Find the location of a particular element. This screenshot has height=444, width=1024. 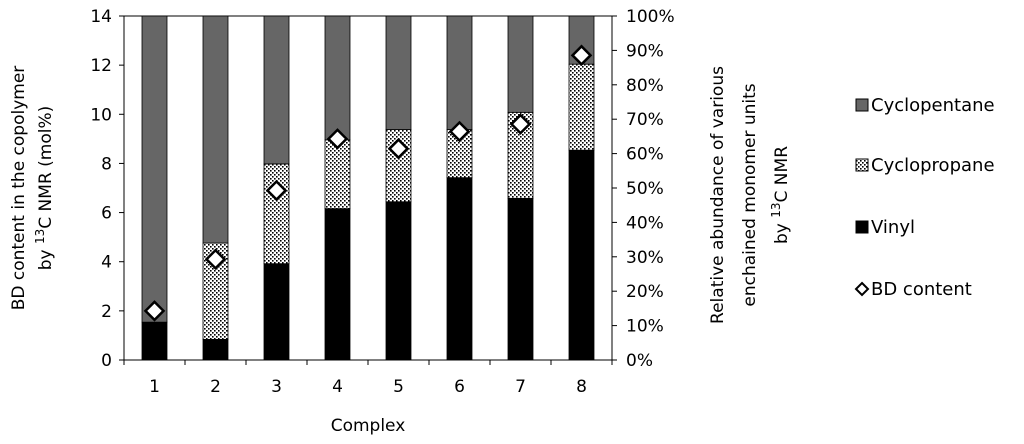

legend: Cyclopentane Cyclopropane Vinyl BD content is located at coordinates (924, 197).